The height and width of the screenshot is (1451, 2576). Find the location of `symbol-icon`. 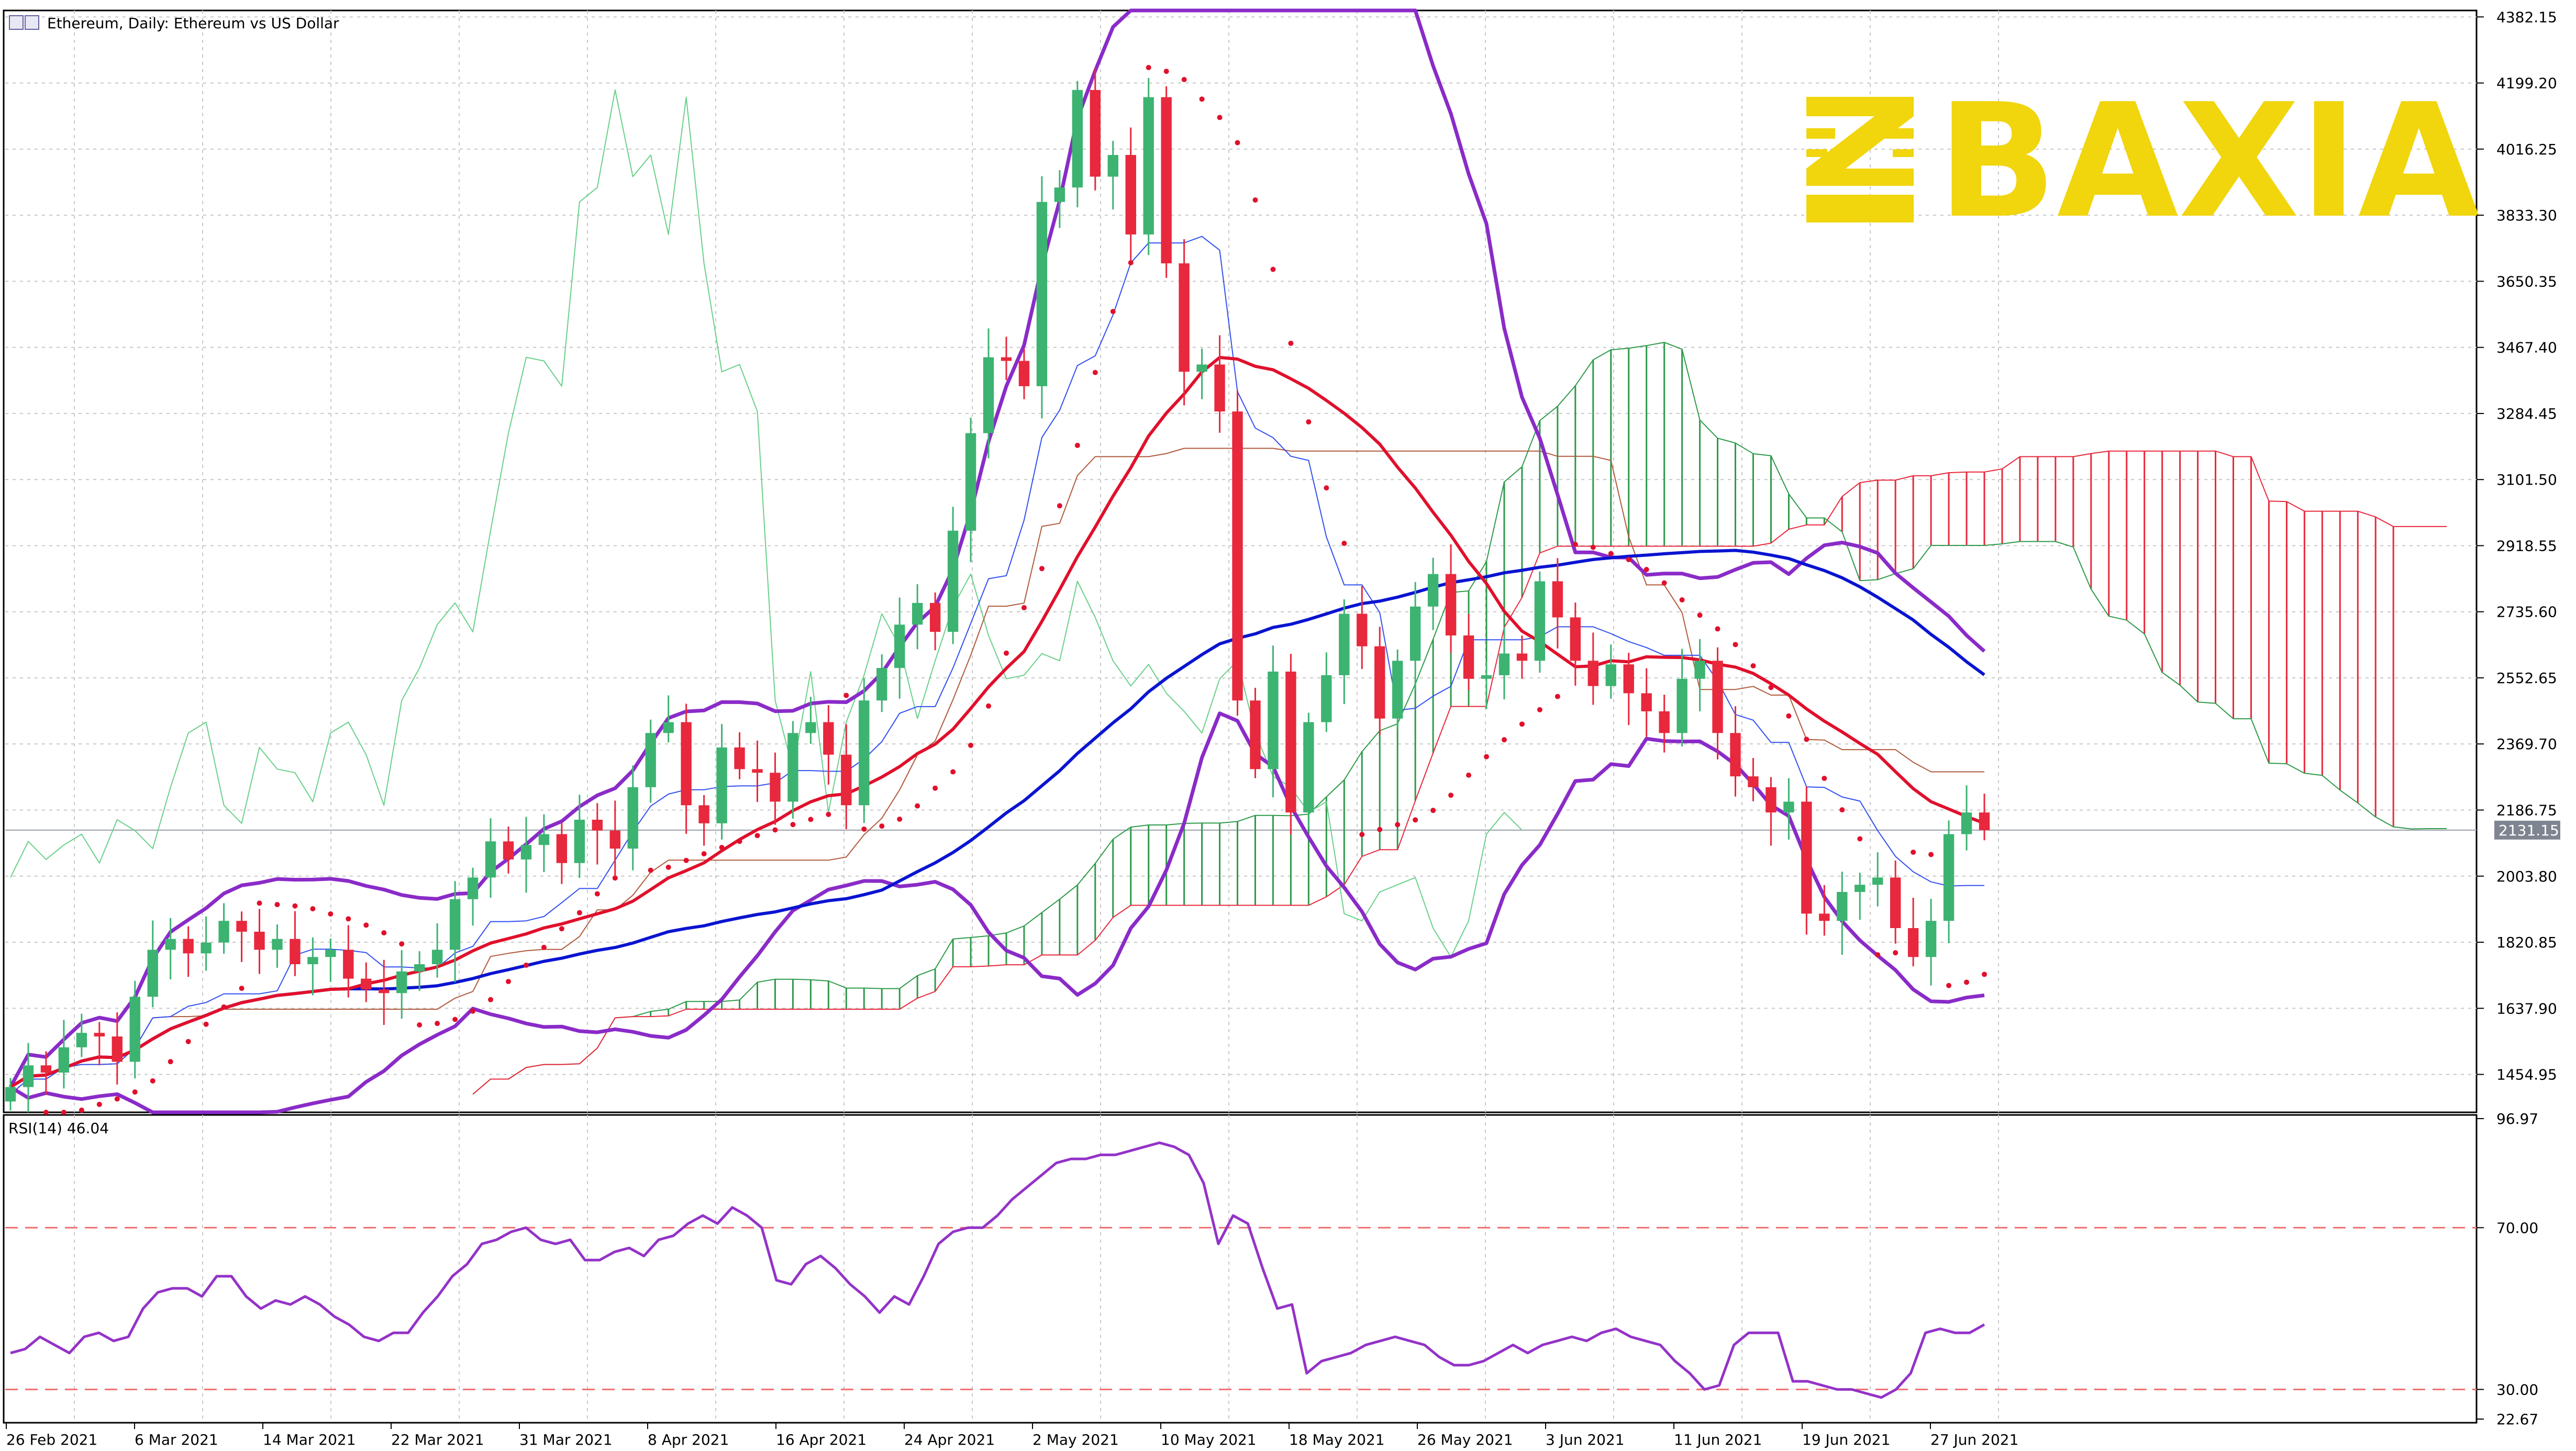

symbol-icon is located at coordinates (16, 22).